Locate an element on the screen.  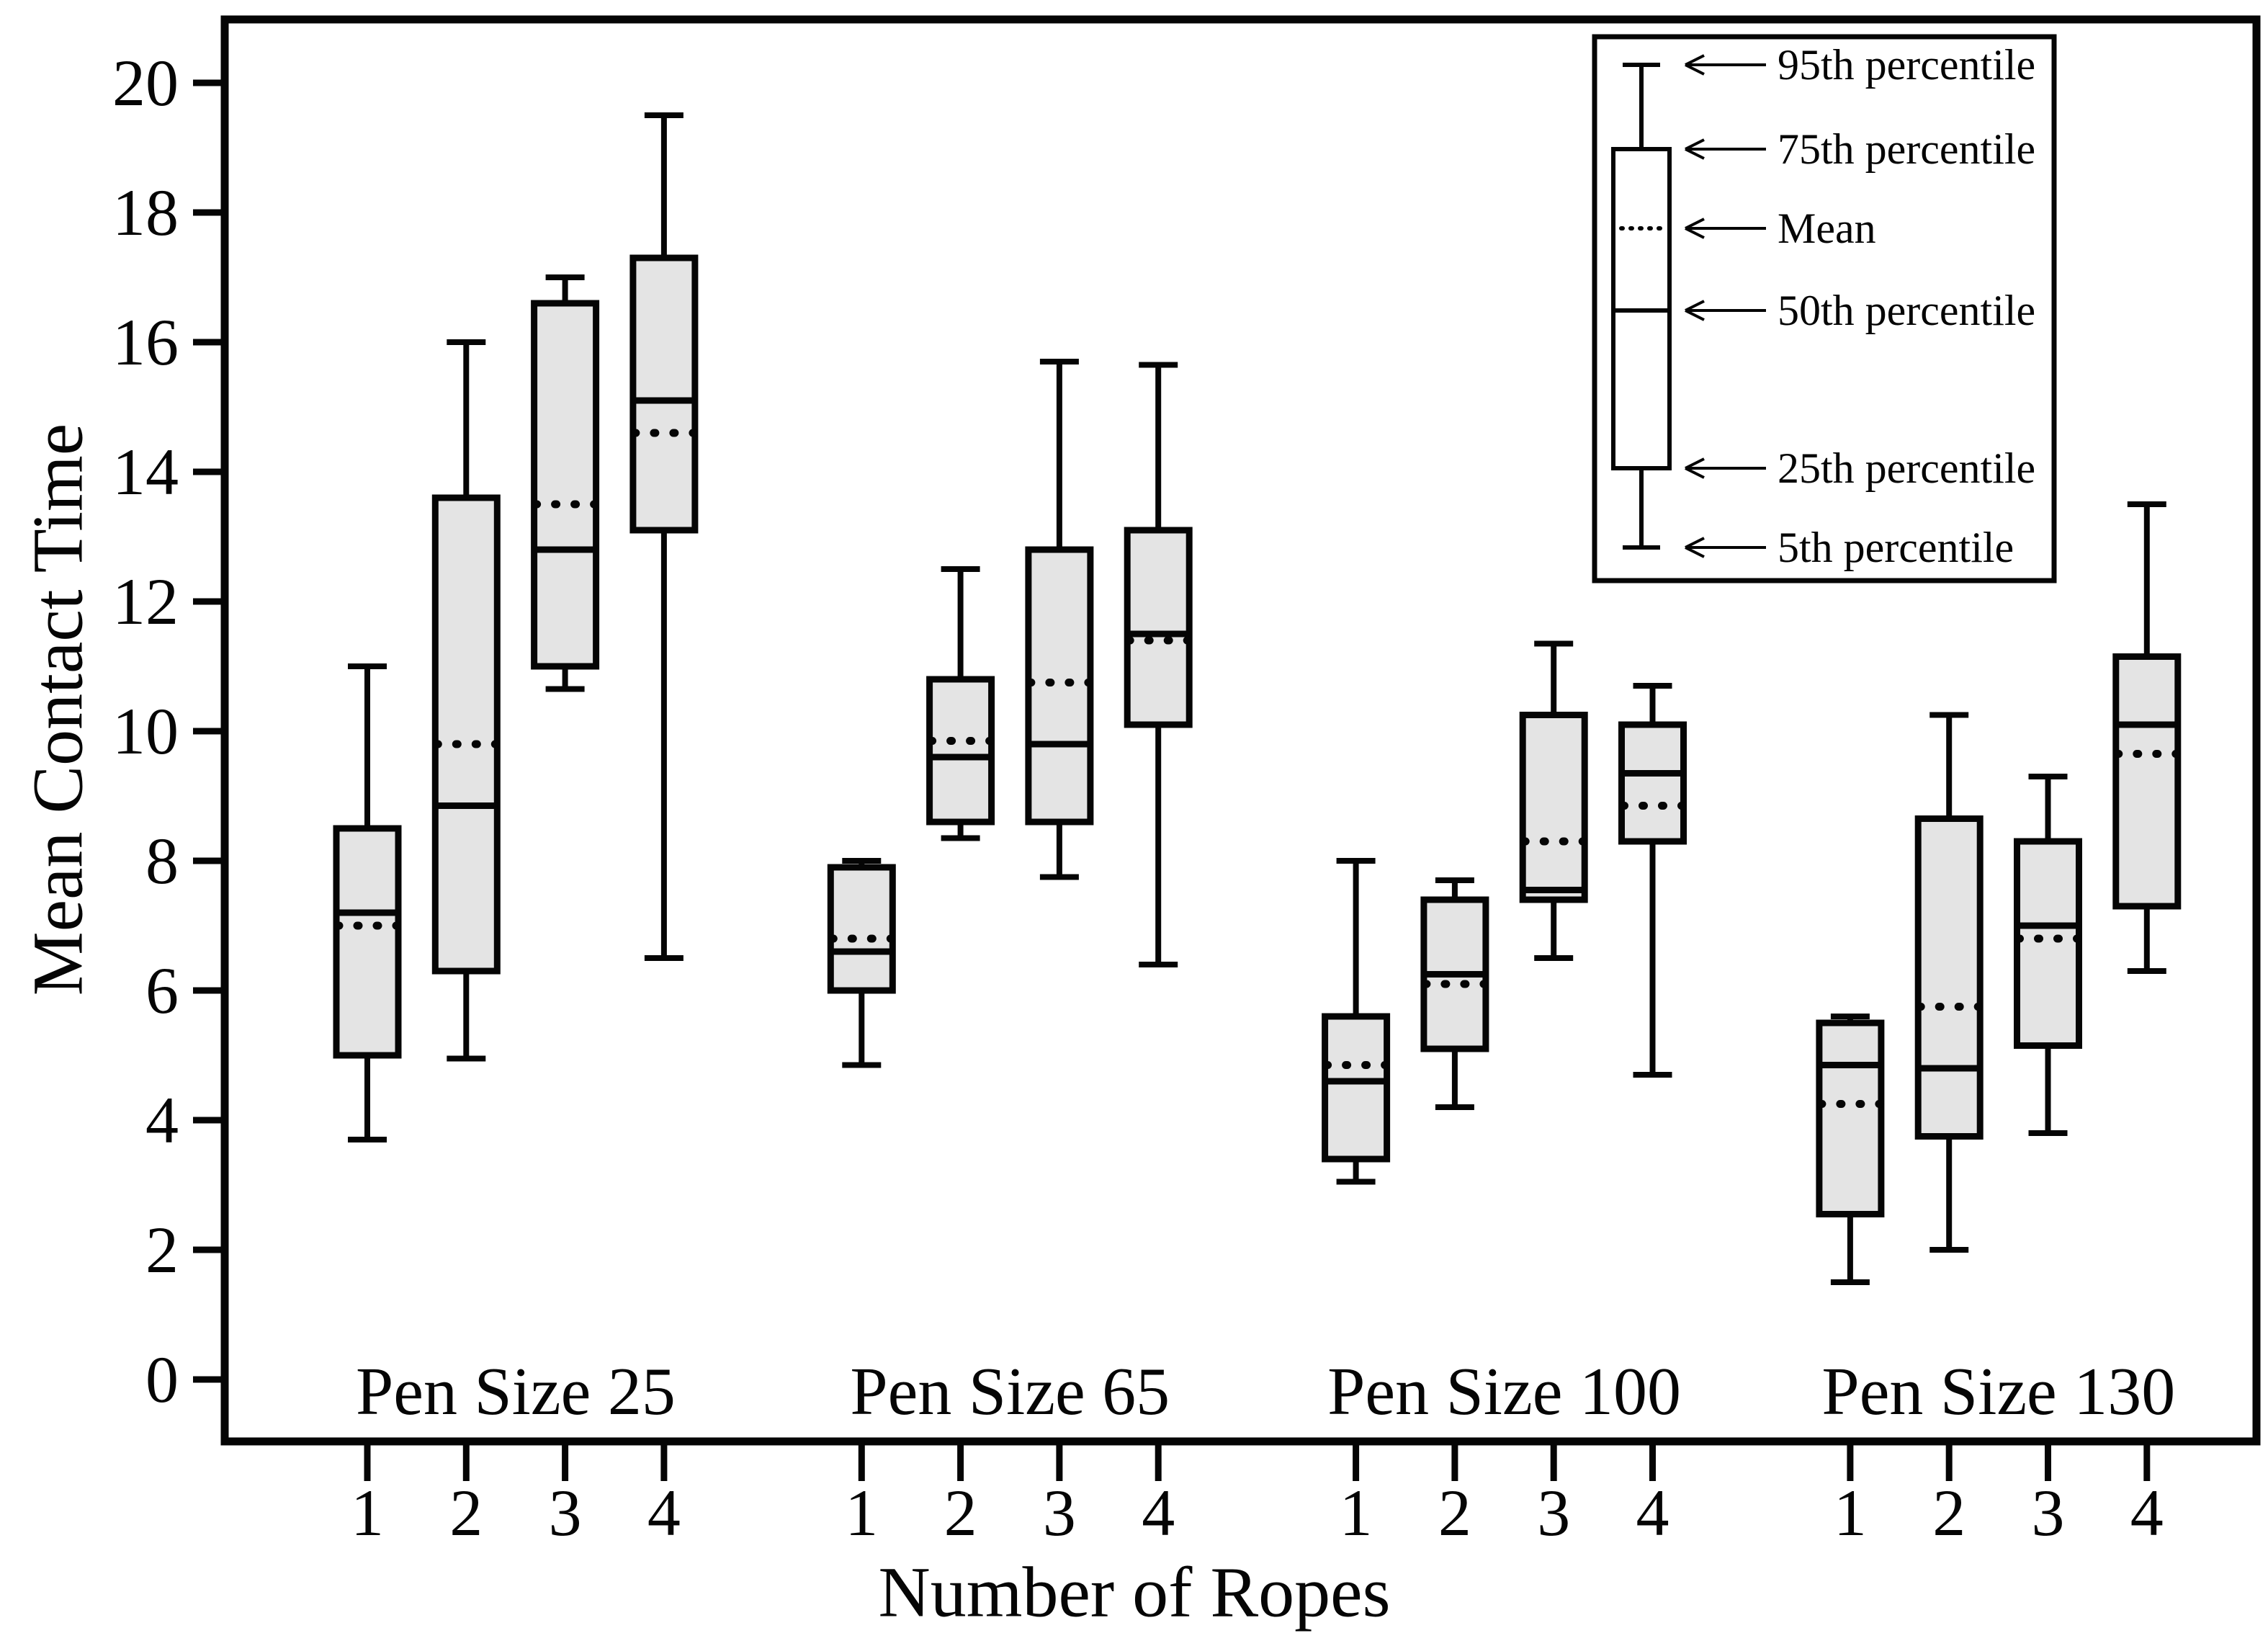
y-axis-tick-label: 20 is located at coordinates (145, 83).